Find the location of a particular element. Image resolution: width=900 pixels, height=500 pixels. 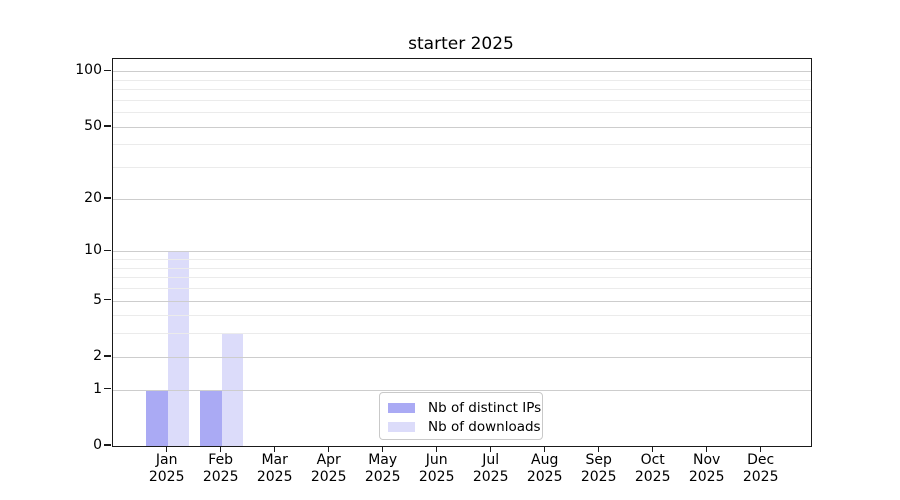

x-tick-month: Jan is located at coordinates (166, 460).